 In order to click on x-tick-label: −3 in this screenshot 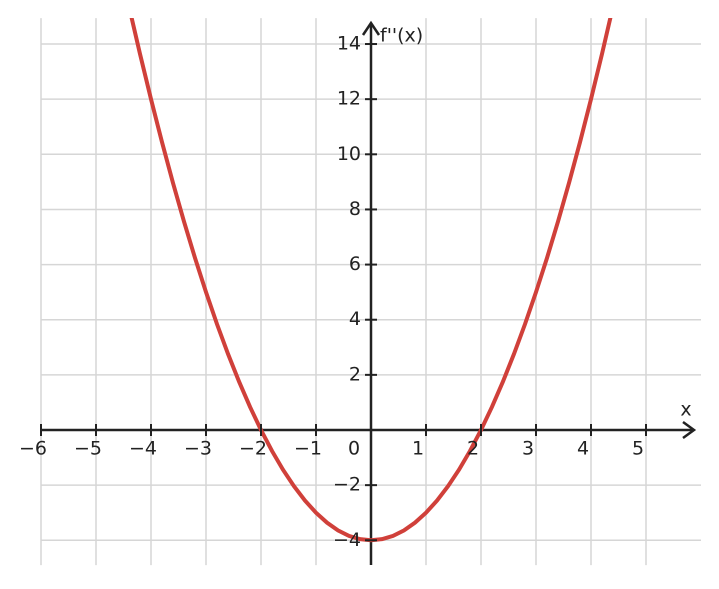, I will do `click(198, 449)`.